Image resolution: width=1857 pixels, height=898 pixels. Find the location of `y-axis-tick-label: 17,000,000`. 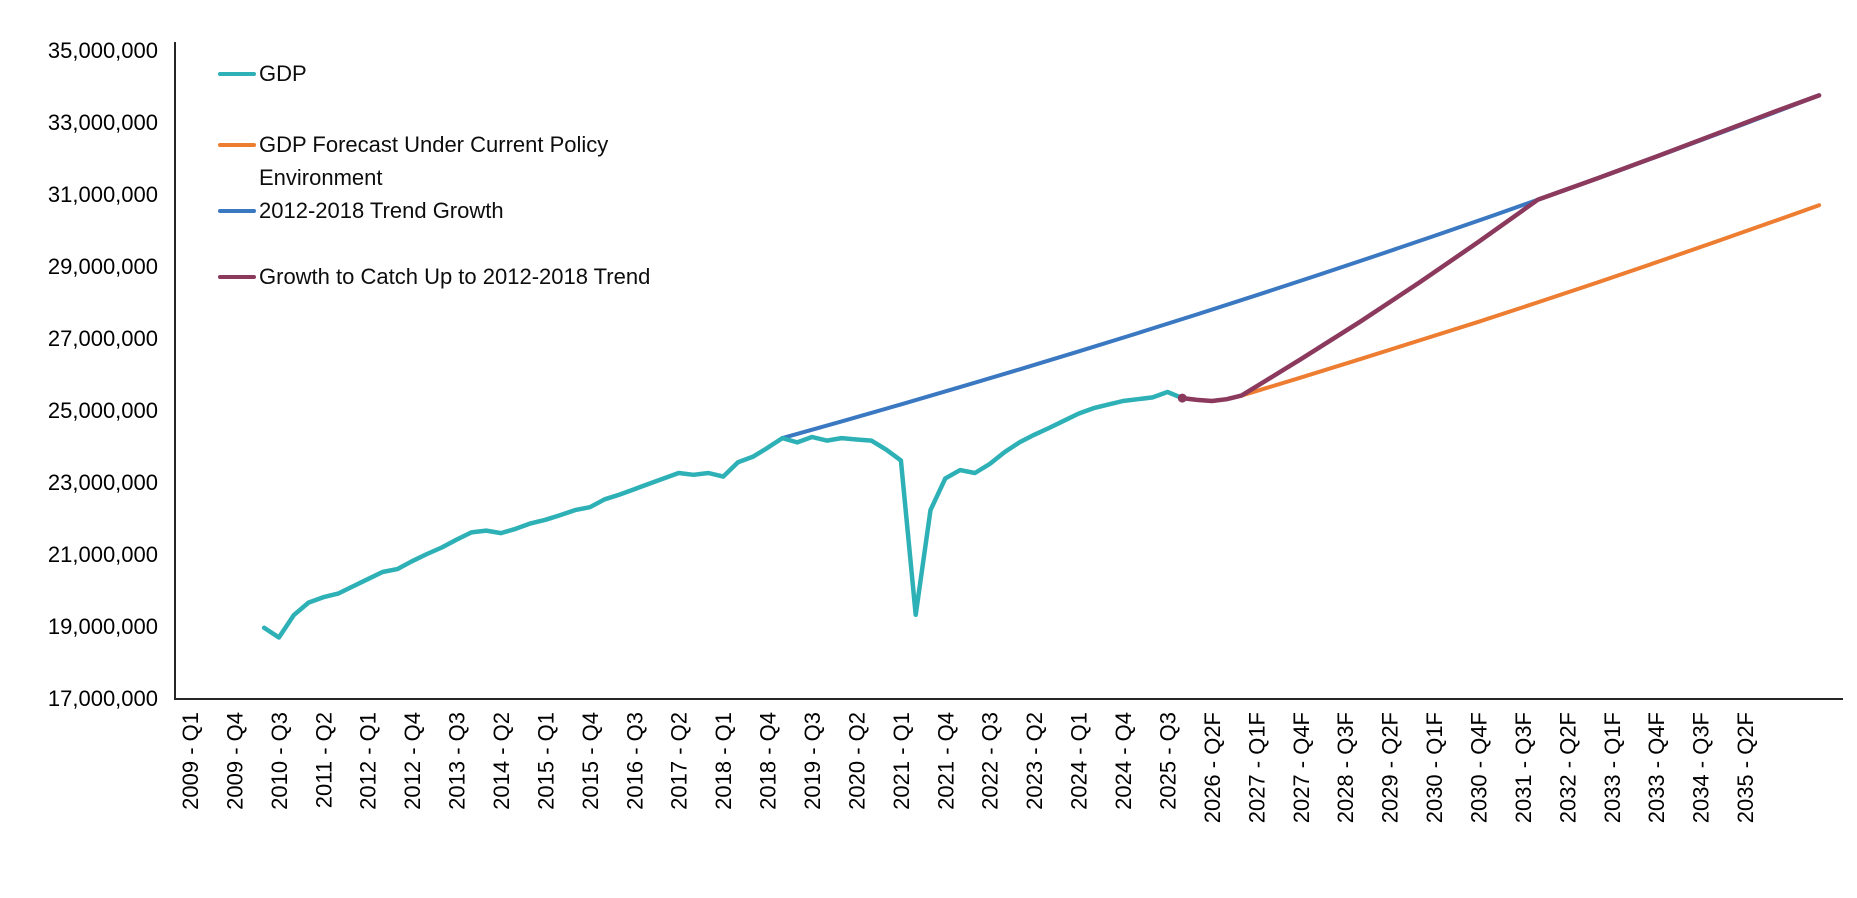

y-axis-tick-label: 17,000,000 is located at coordinates (103, 698).